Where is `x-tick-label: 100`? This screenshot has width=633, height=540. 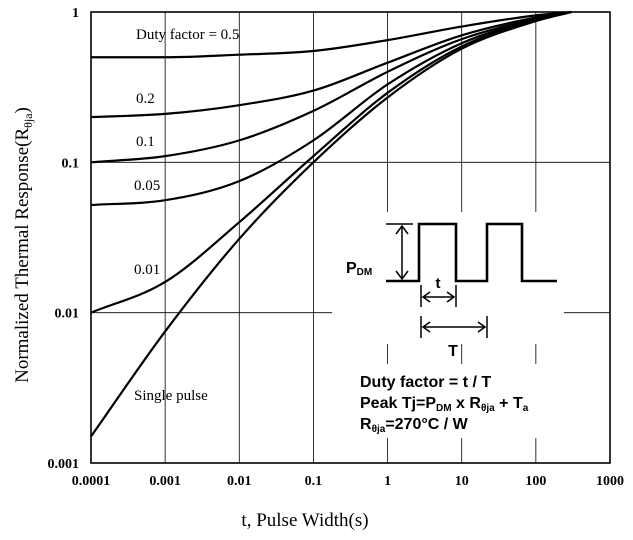
x-tick-label: 100 is located at coordinates (535, 481).